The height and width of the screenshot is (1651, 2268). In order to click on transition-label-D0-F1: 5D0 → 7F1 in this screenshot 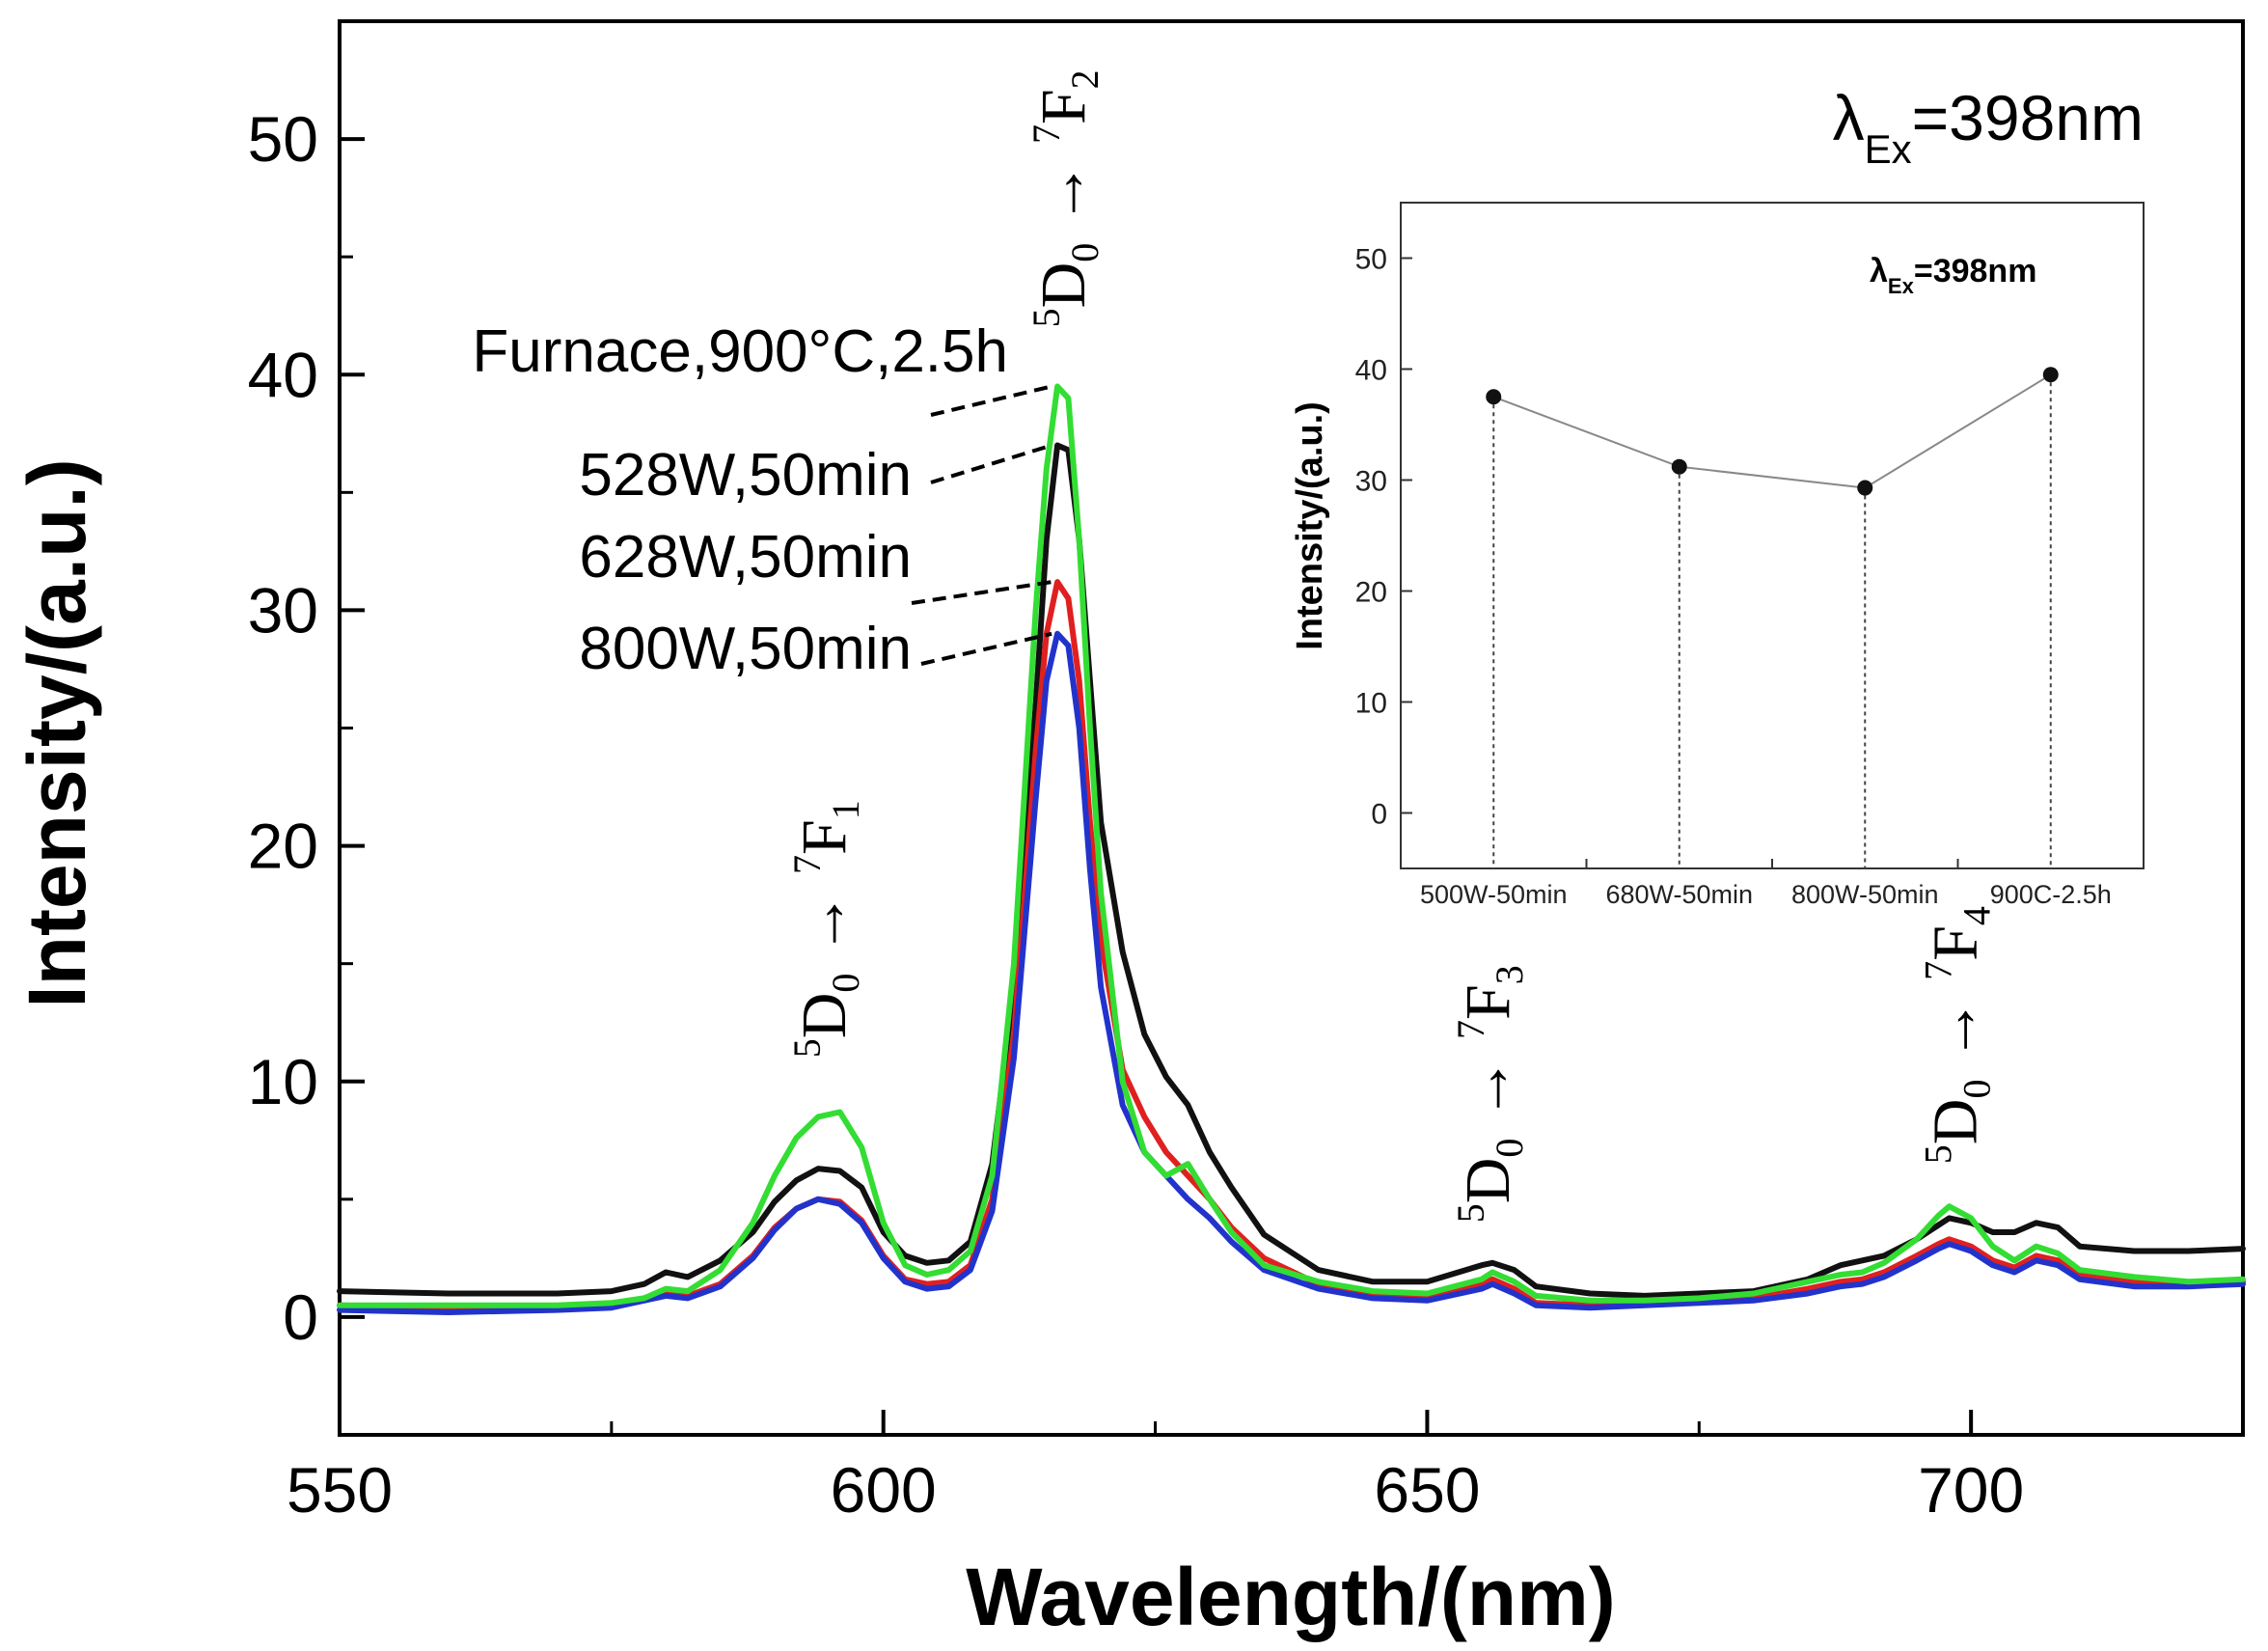, I will do `click(826, 929)`.